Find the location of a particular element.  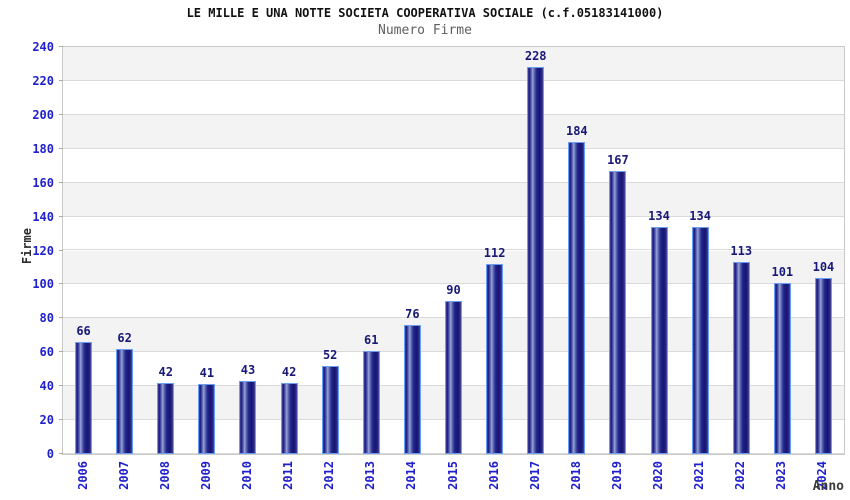

bar-value-label: 76 is located at coordinates (412, 314).